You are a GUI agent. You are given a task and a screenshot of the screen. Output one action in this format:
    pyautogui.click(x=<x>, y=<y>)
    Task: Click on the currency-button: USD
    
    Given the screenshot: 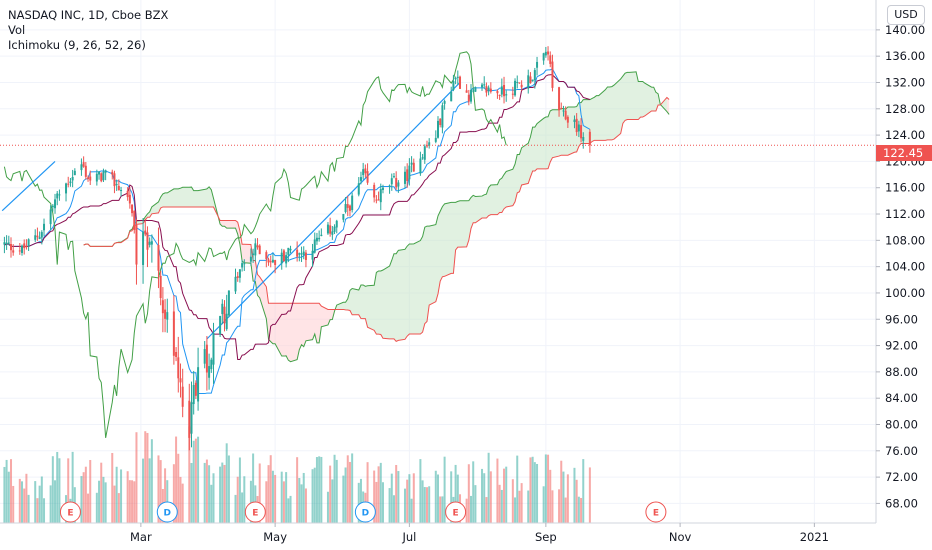 What is the action you would take?
    pyautogui.click(x=906, y=15)
    